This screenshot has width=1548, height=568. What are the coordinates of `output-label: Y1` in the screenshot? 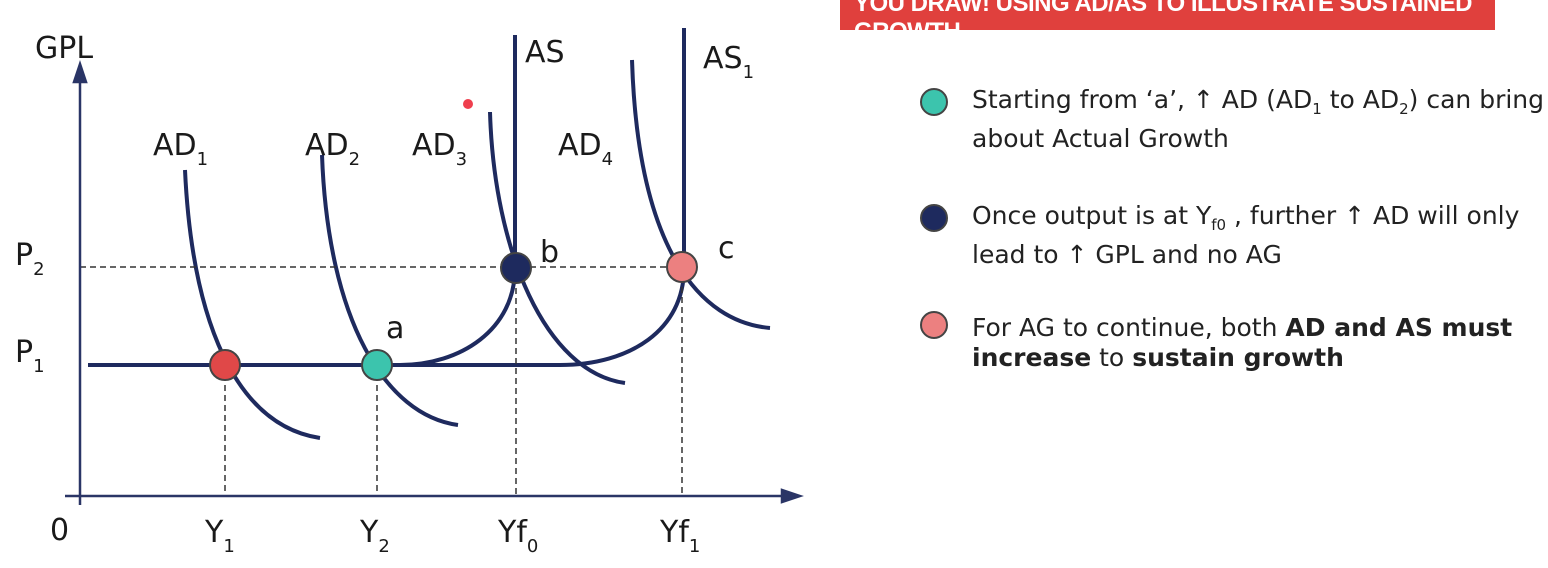 It's located at (219, 536).